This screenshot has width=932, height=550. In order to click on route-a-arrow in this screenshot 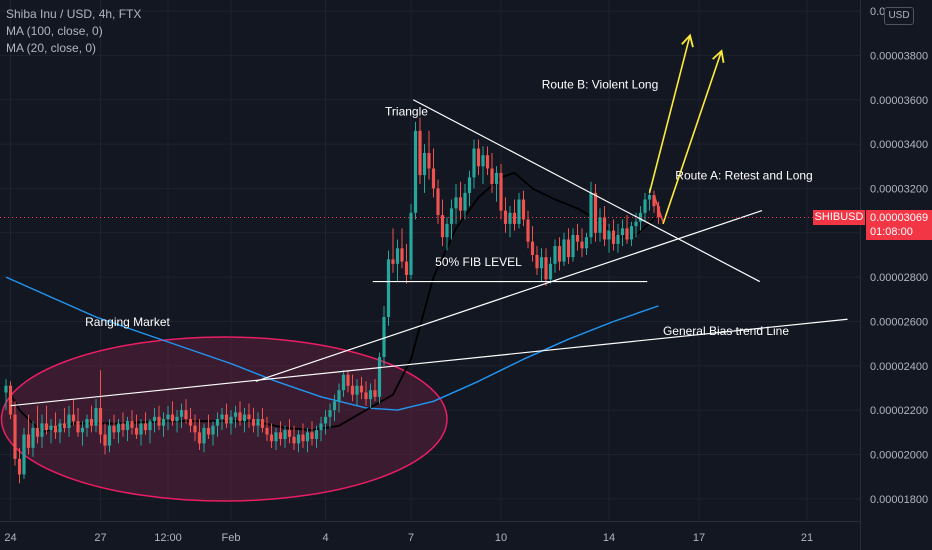, I will do `click(692, 137)`.